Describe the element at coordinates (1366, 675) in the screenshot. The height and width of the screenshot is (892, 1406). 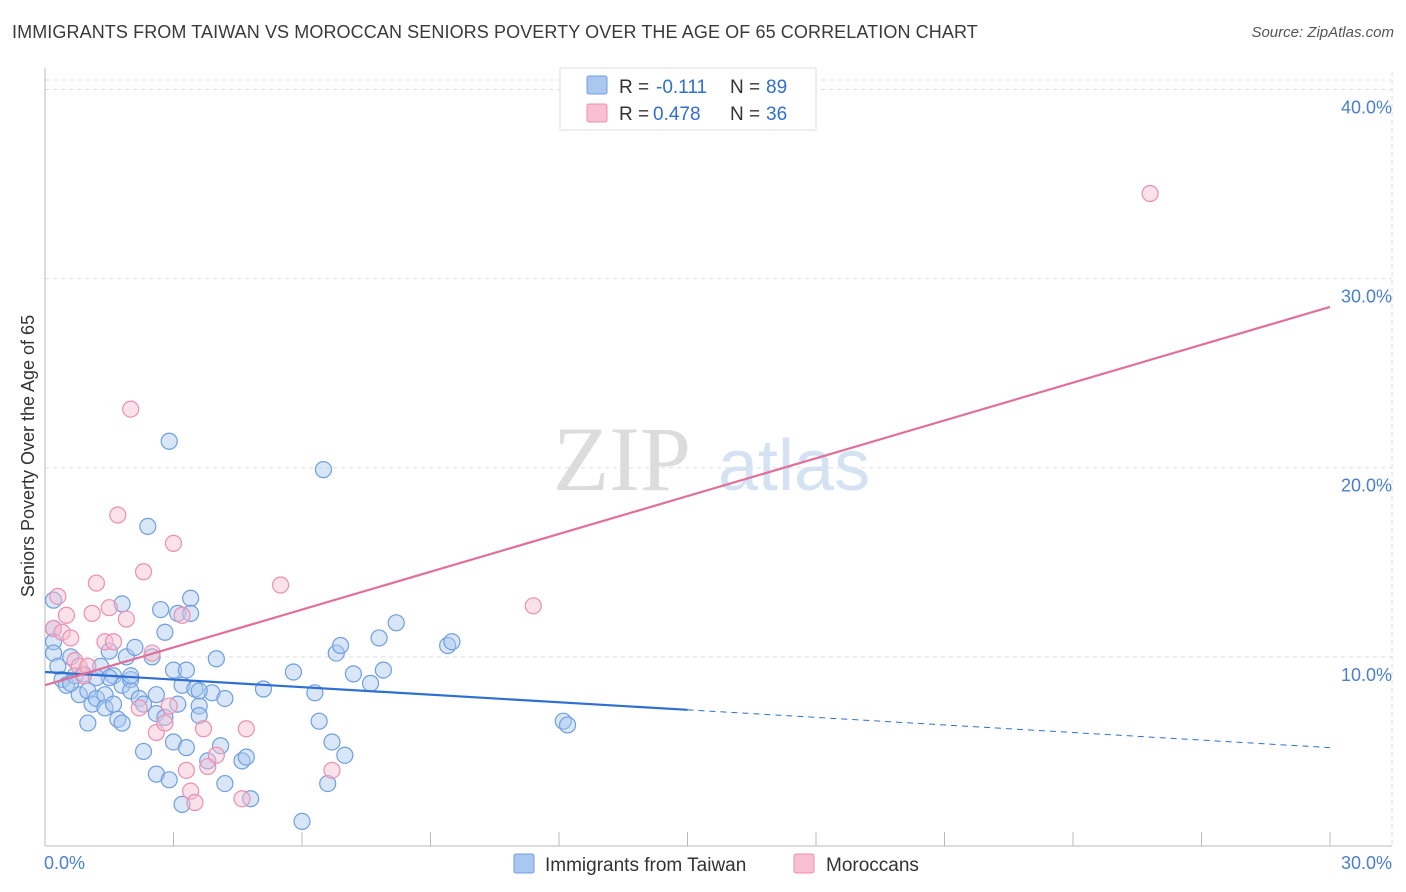
I see `y-tick-label-0: 10.0%` at that location.